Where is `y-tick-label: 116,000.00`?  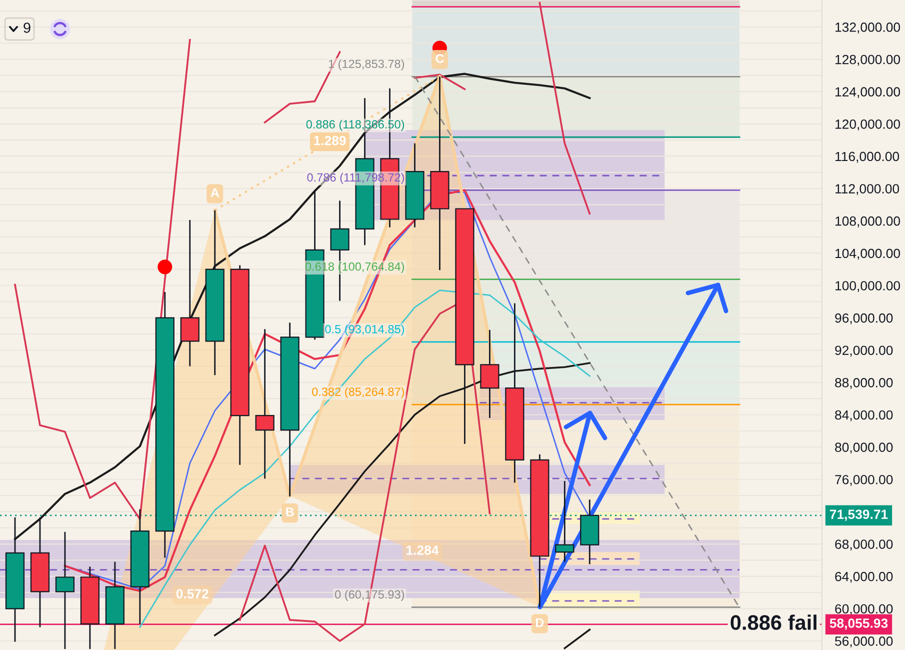 y-tick-label: 116,000.00 is located at coordinates (868, 157).